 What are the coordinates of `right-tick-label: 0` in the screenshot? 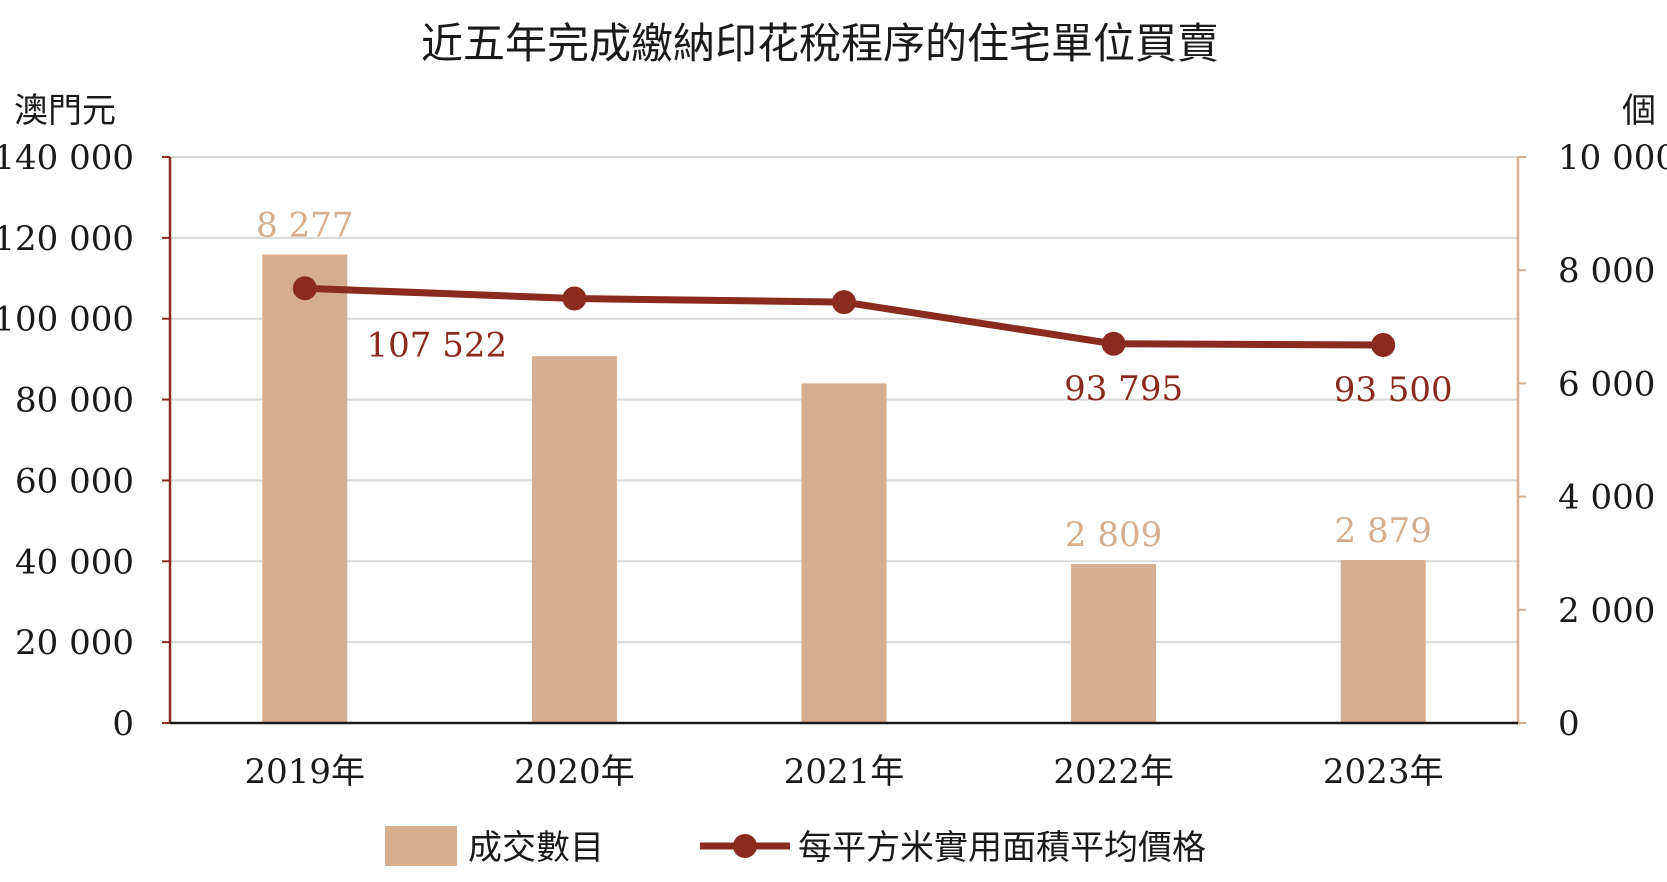 It's located at (1569, 724).